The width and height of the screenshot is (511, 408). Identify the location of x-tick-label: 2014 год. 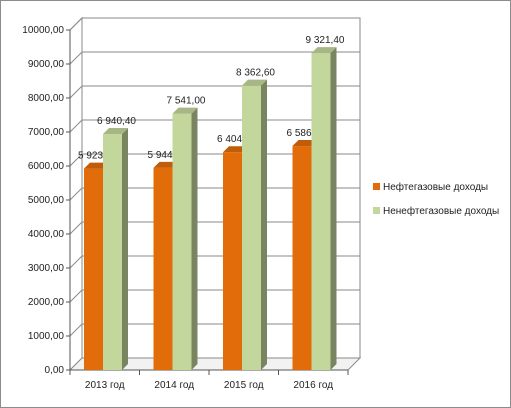
(174, 385).